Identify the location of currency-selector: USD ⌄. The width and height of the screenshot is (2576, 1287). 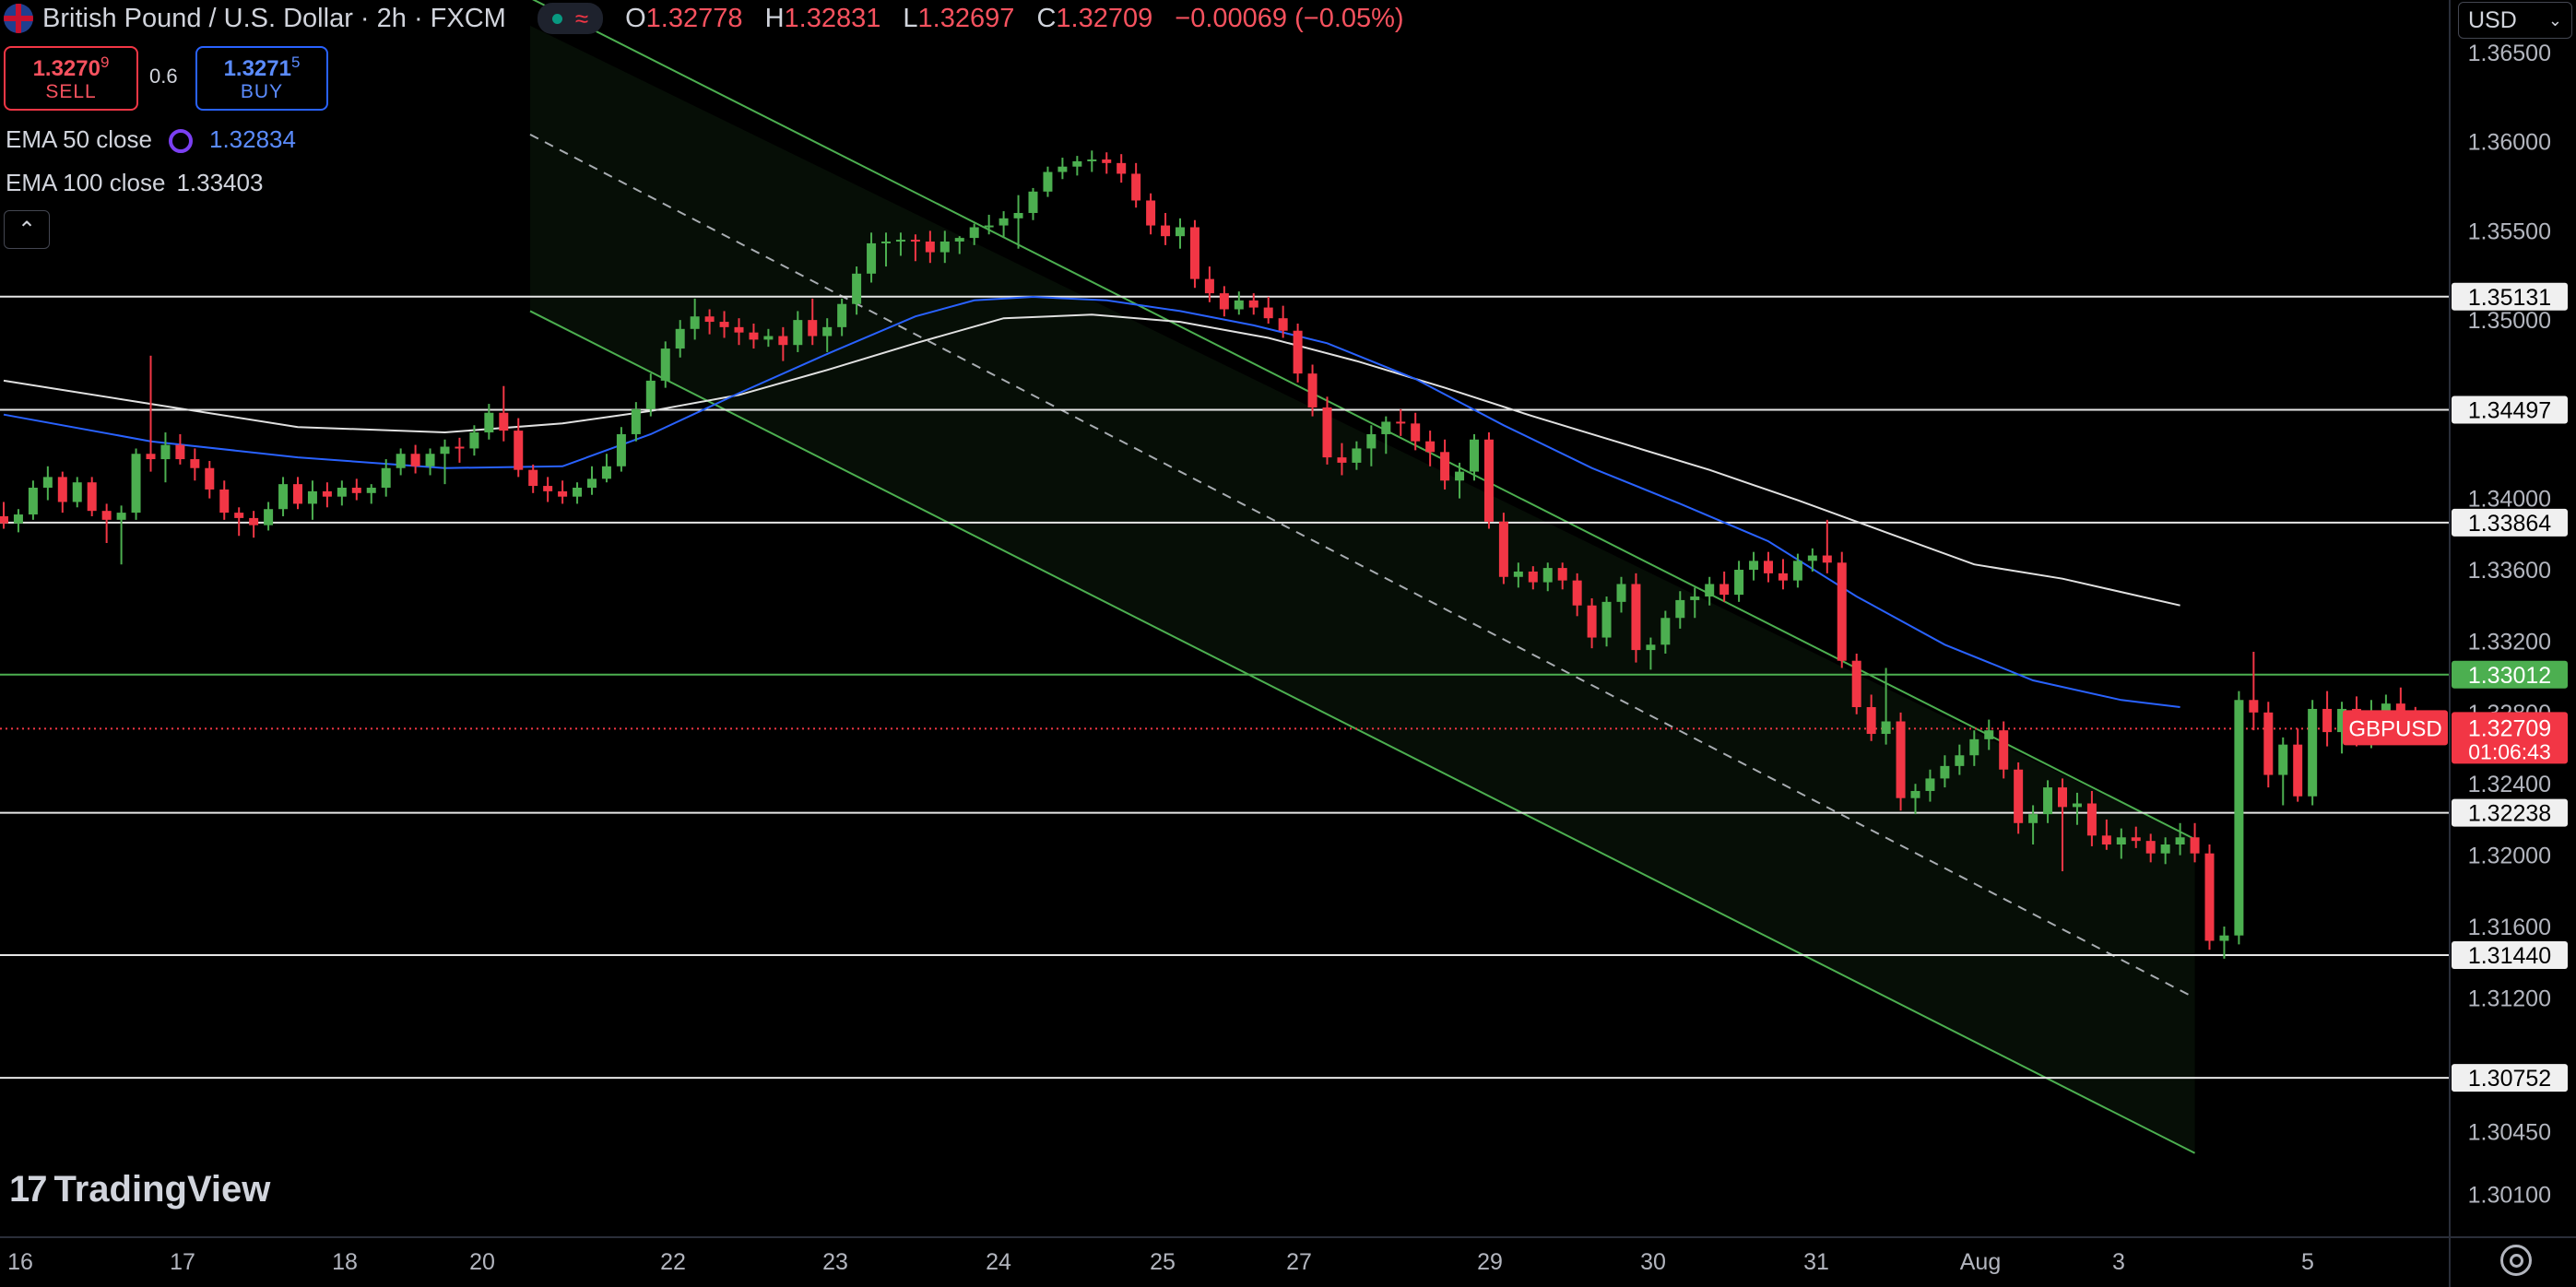
(2515, 20).